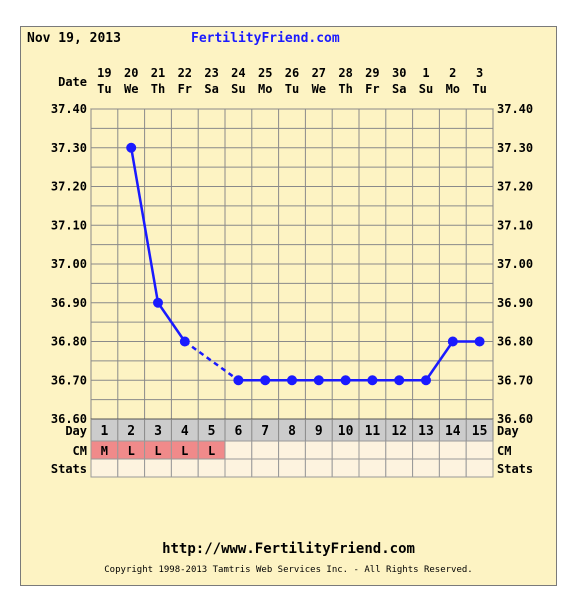  I want to click on date-label: 30, so click(399, 73).